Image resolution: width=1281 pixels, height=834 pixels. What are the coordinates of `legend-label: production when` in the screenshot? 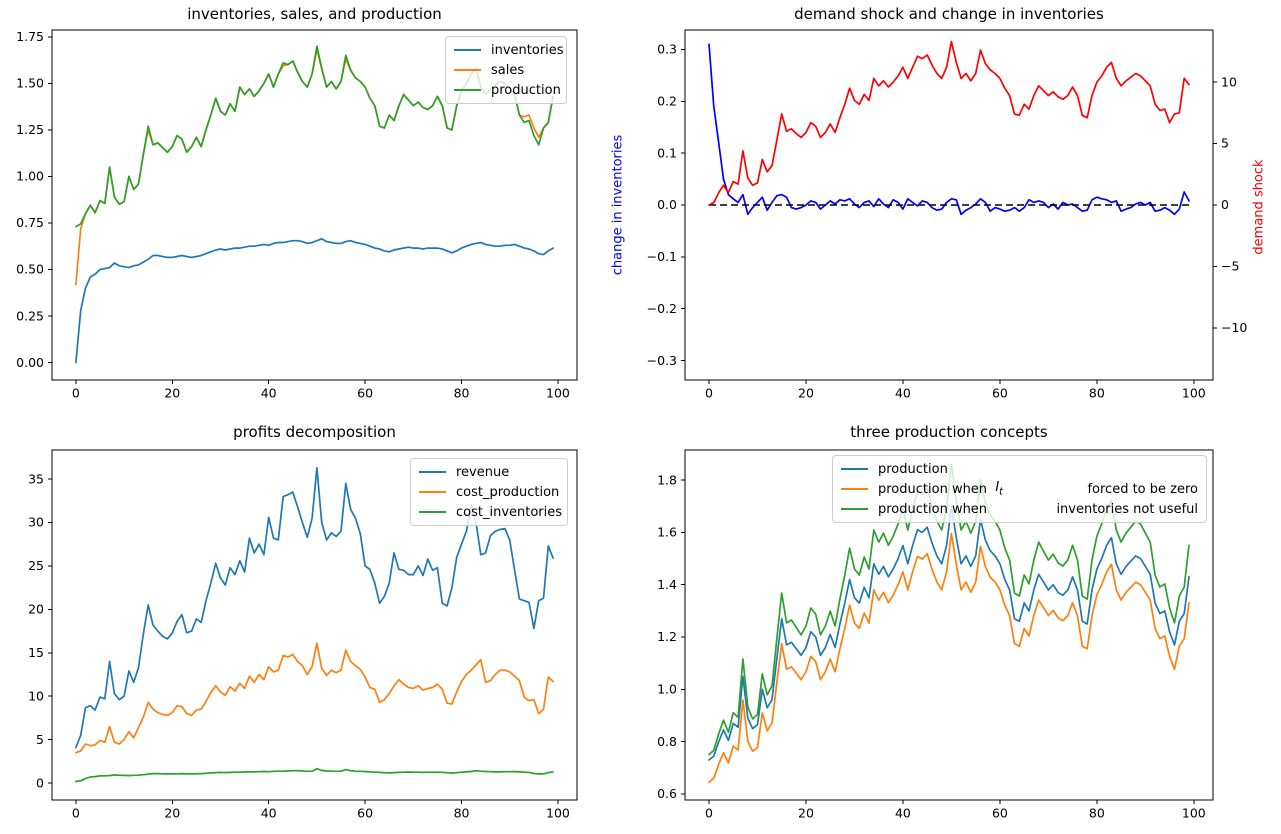 It's located at (935, 489).